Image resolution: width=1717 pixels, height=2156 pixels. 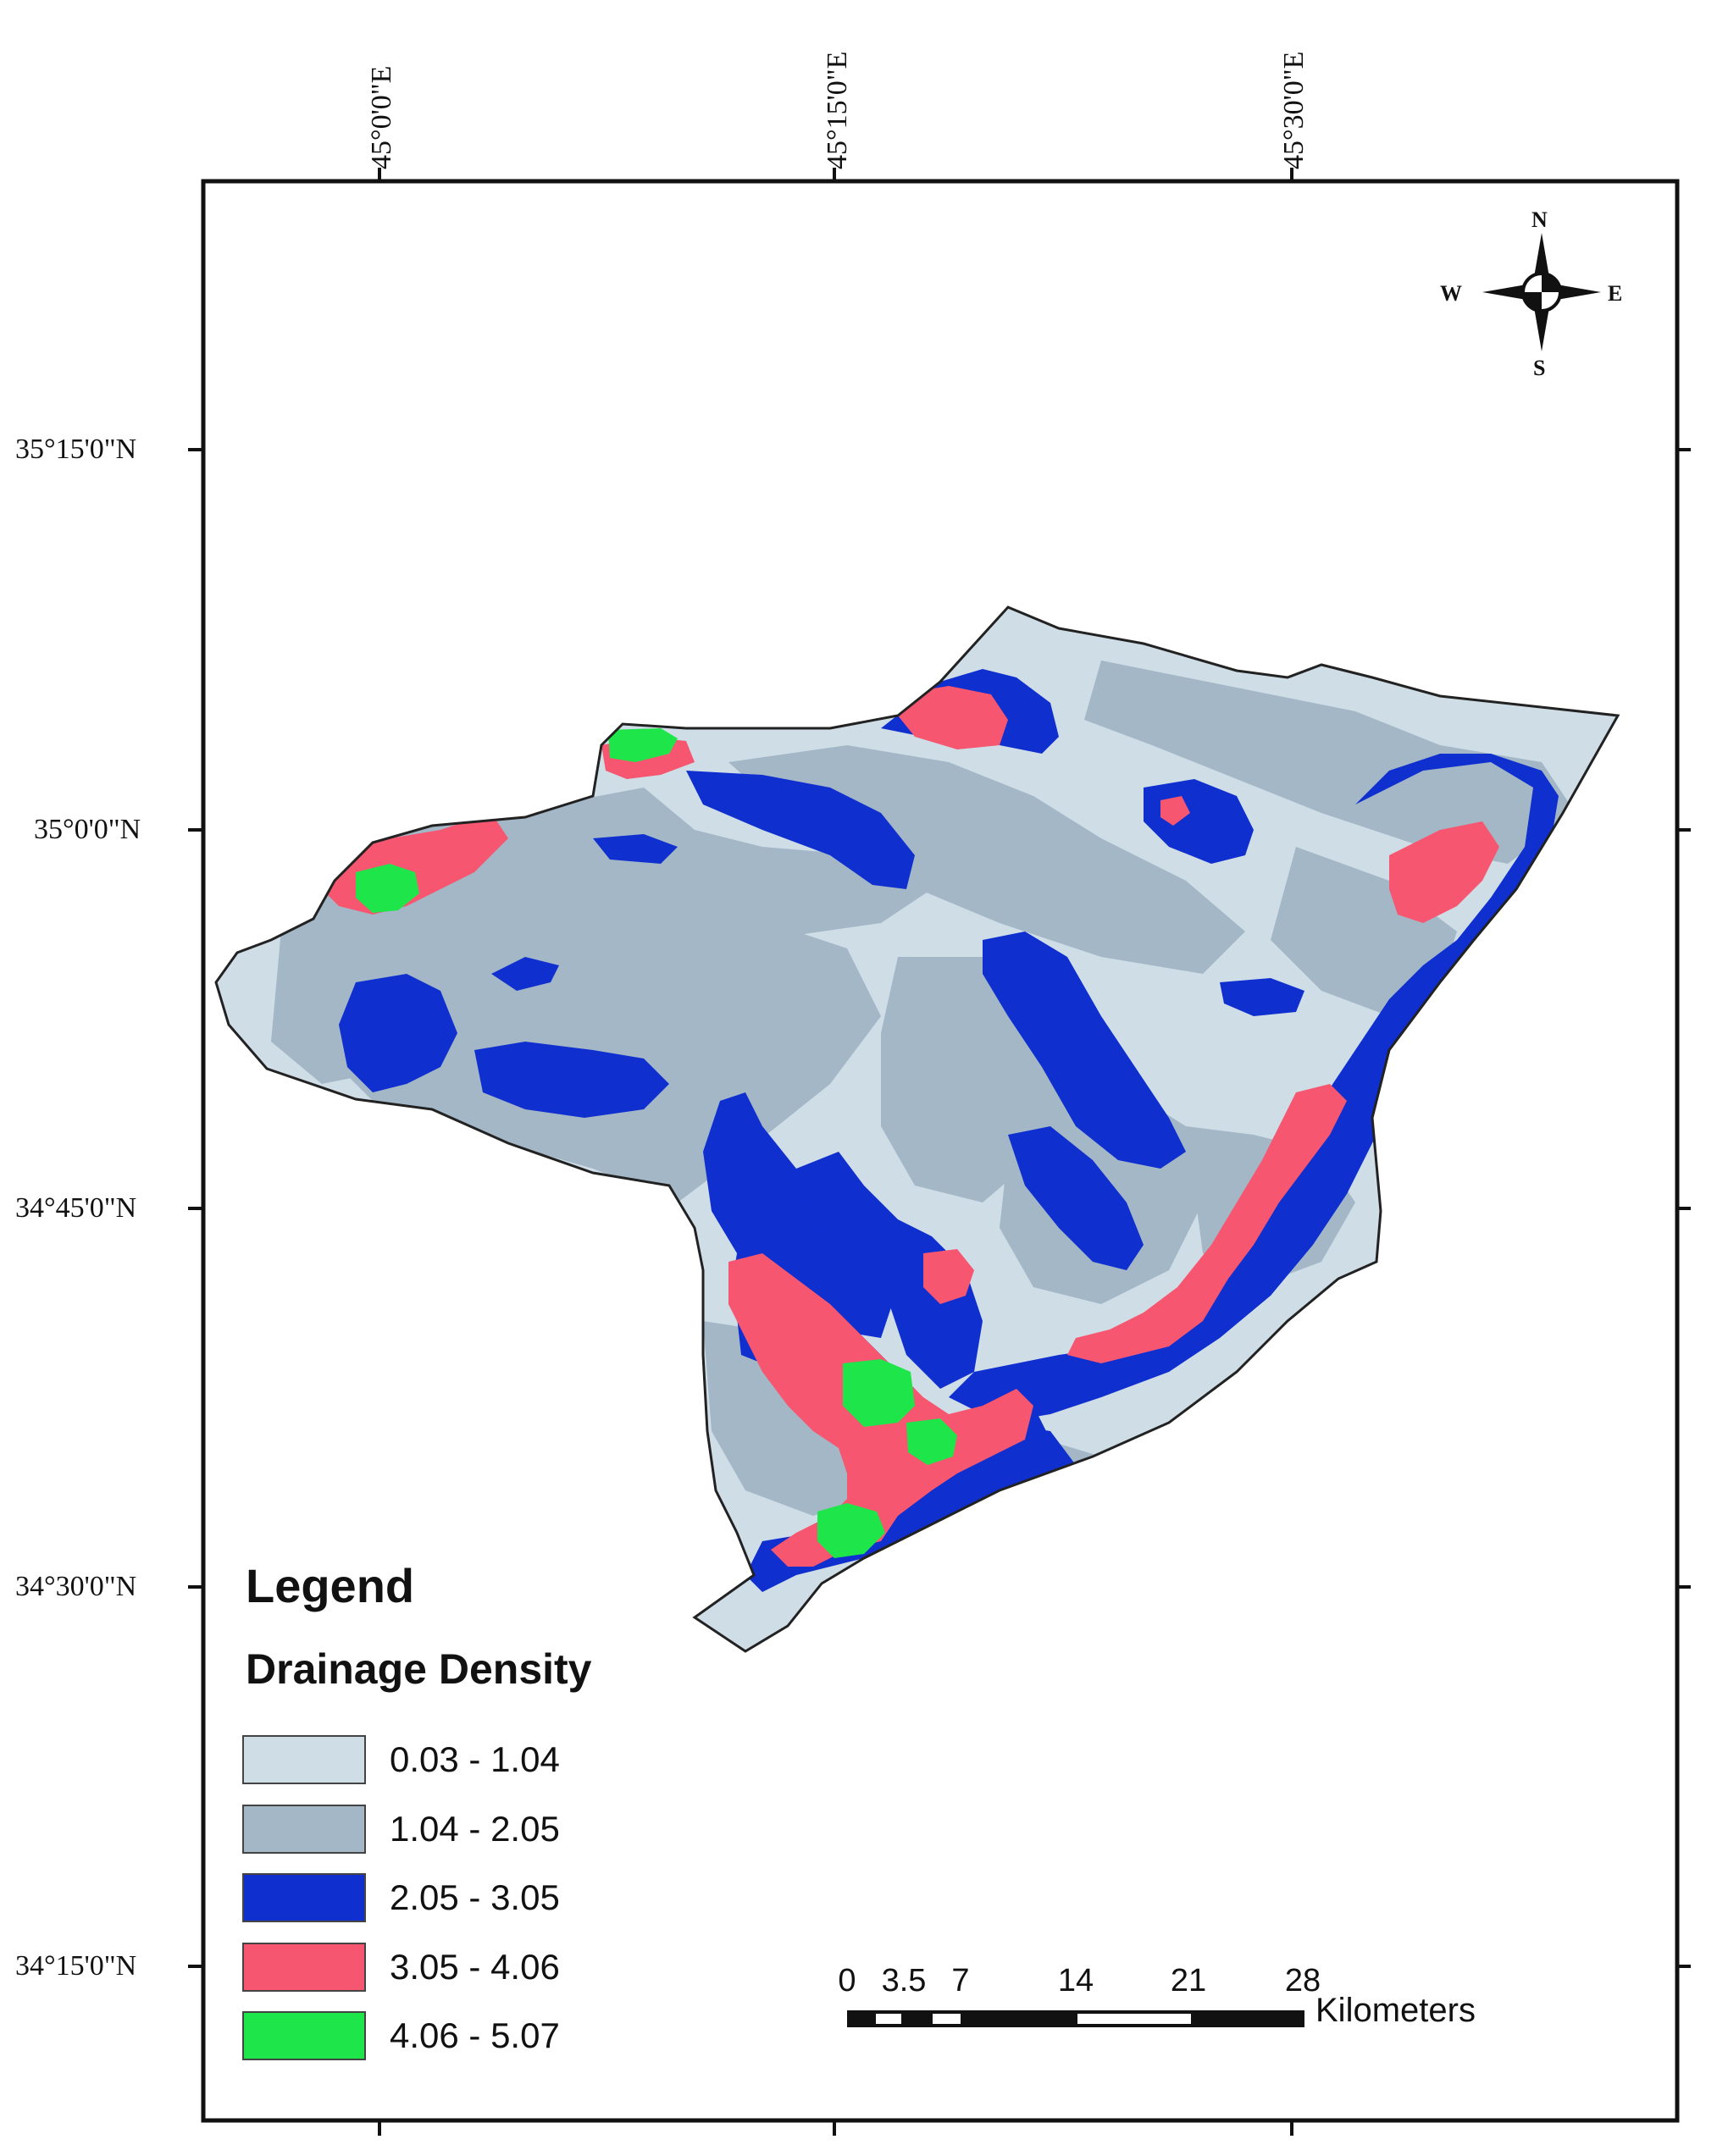 What do you see at coordinates (76, 1208) in the screenshot?
I see `latitude-label: 34°45'0"N` at bounding box center [76, 1208].